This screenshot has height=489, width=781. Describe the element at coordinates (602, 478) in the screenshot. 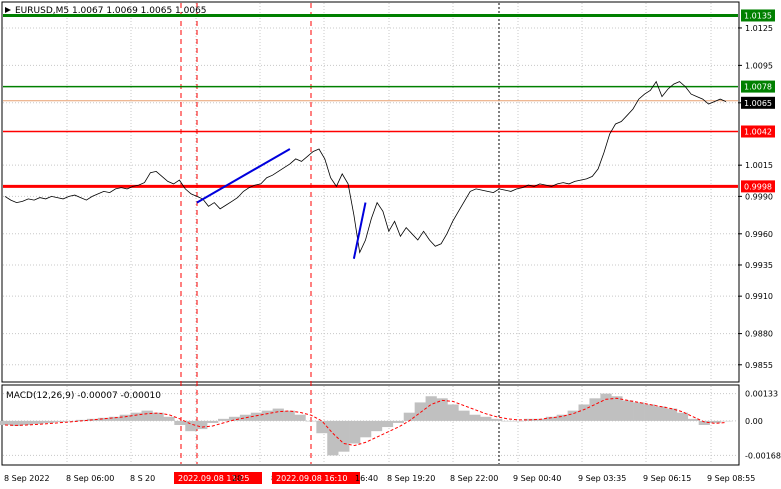

I see `time-tick-label: 9 Sep 03:35` at that location.